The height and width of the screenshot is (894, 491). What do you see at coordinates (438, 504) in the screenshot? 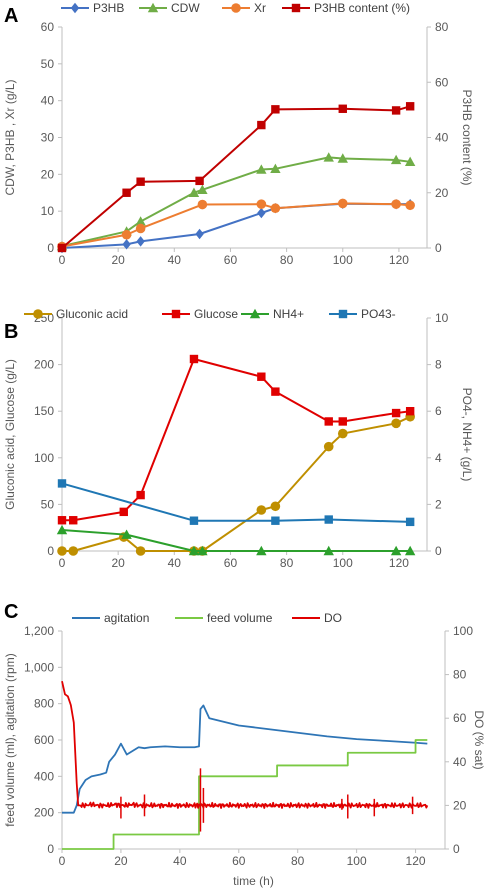
I see `y2-tick-label: 2` at bounding box center [438, 504].